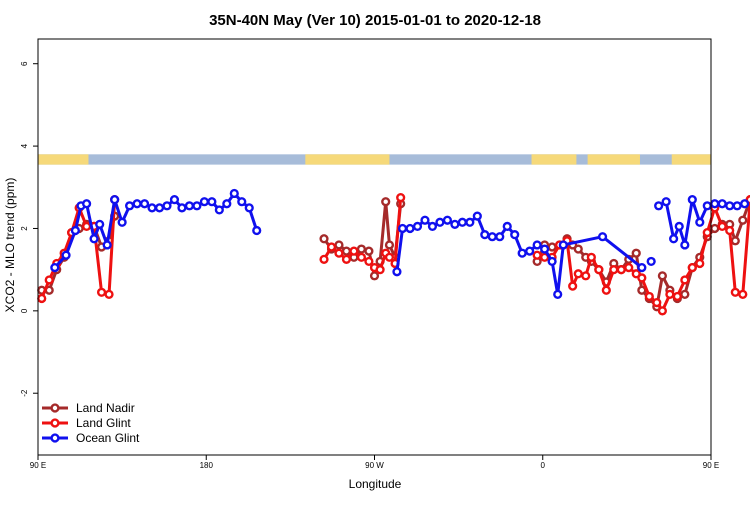 This screenshot has height=505, width=750. What do you see at coordinates (24, 393) in the screenshot?
I see `y-tick-label: -2` at bounding box center [24, 393].